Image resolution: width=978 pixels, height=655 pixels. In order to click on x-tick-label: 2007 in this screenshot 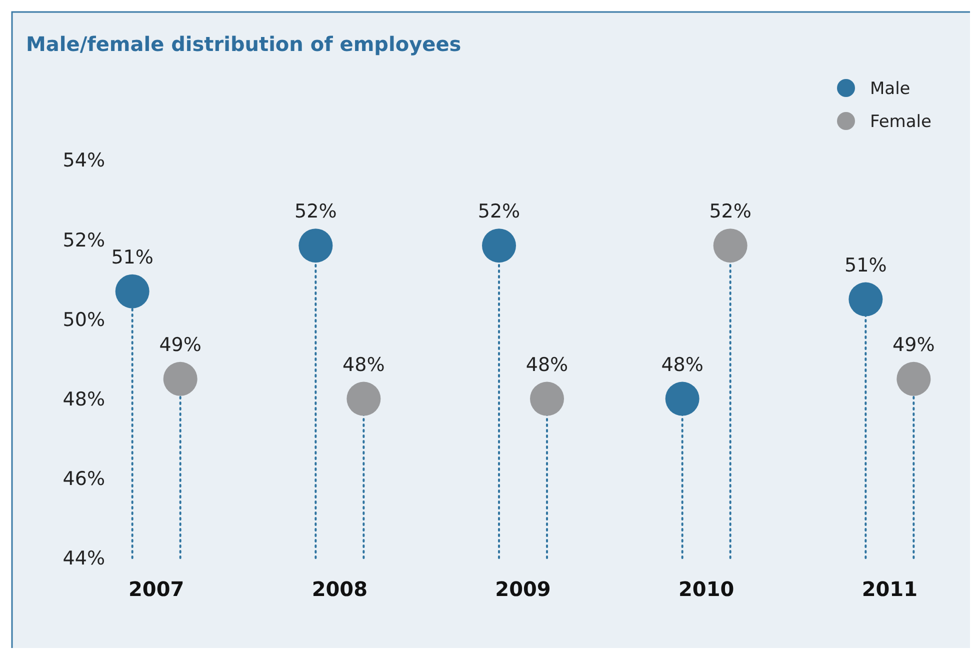, I will do `click(156, 589)`.